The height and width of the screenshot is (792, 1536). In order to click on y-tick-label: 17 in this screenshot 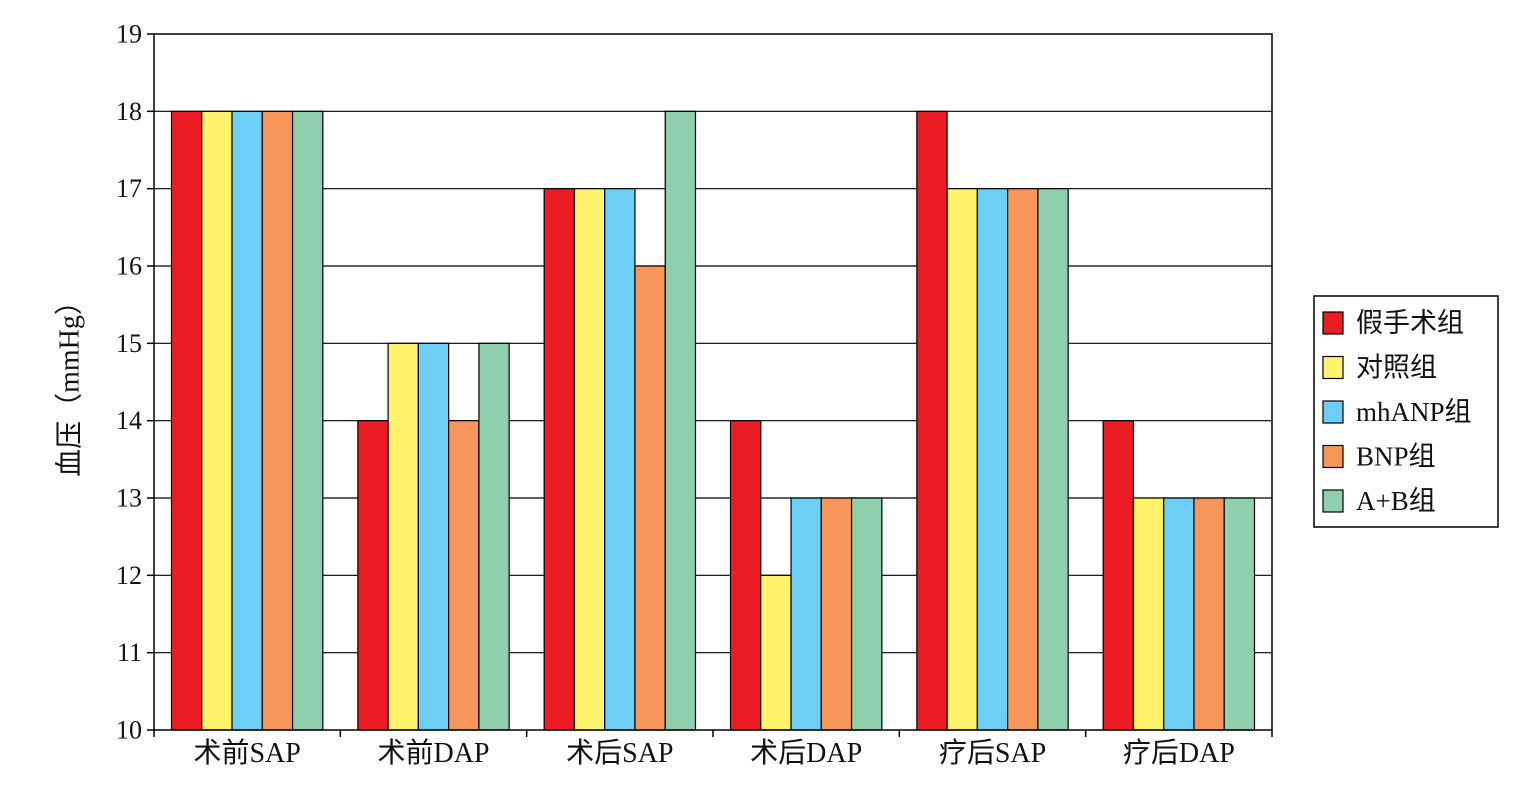, I will do `click(129, 188)`.